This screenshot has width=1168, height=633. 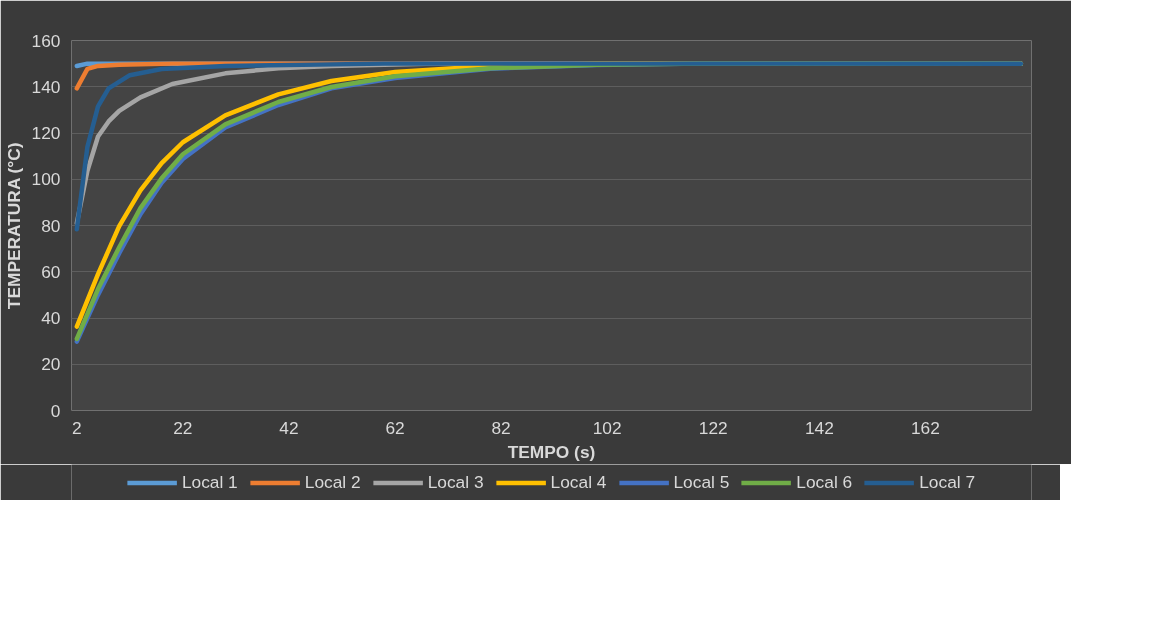 I want to click on legend-label: Local 3, so click(x=455, y=482).